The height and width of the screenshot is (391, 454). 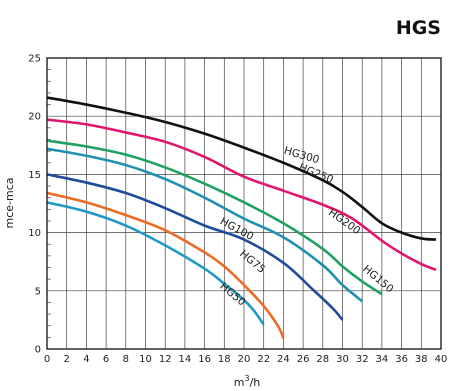 I want to click on x-tick-label: 6, so click(x=106, y=359).